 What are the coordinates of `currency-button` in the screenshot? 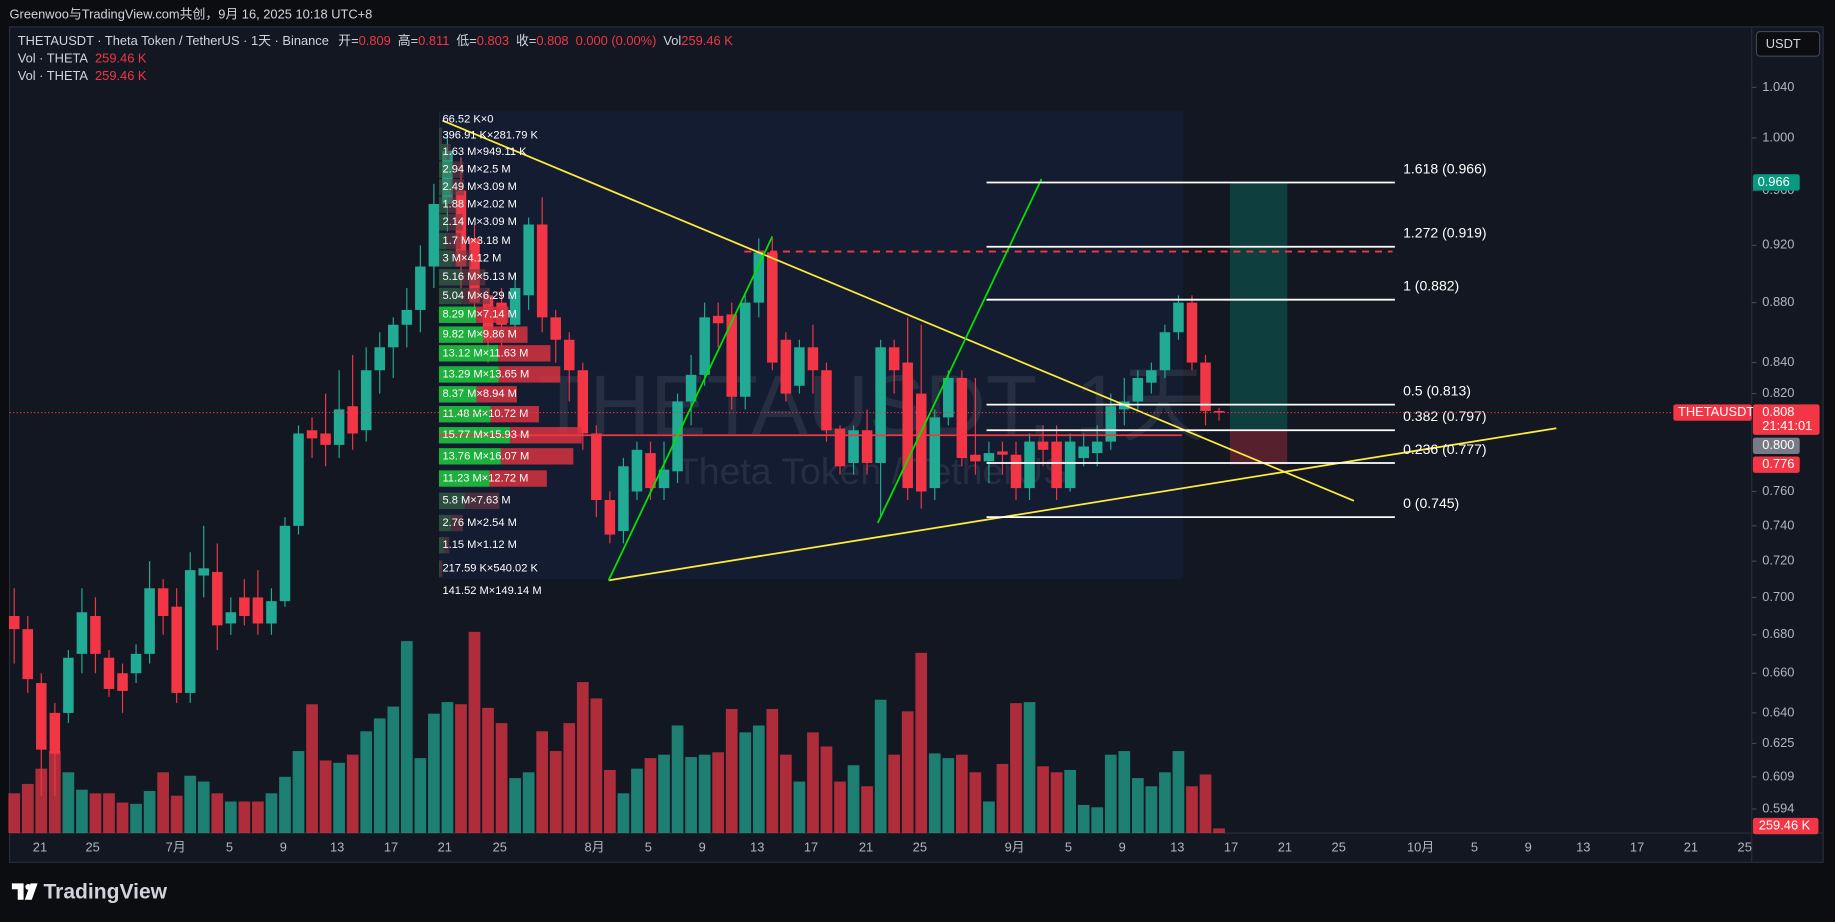 It's located at (1788, 44).